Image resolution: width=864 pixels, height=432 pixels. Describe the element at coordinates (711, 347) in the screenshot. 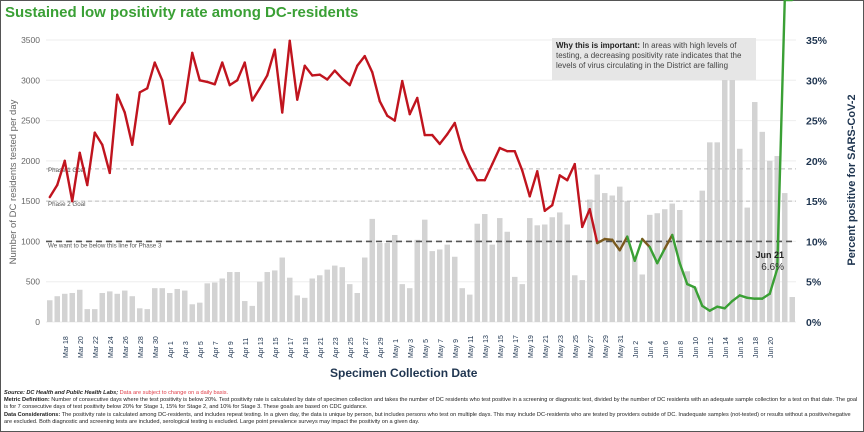

I see `x-tick-label: Jun 12` at that location.